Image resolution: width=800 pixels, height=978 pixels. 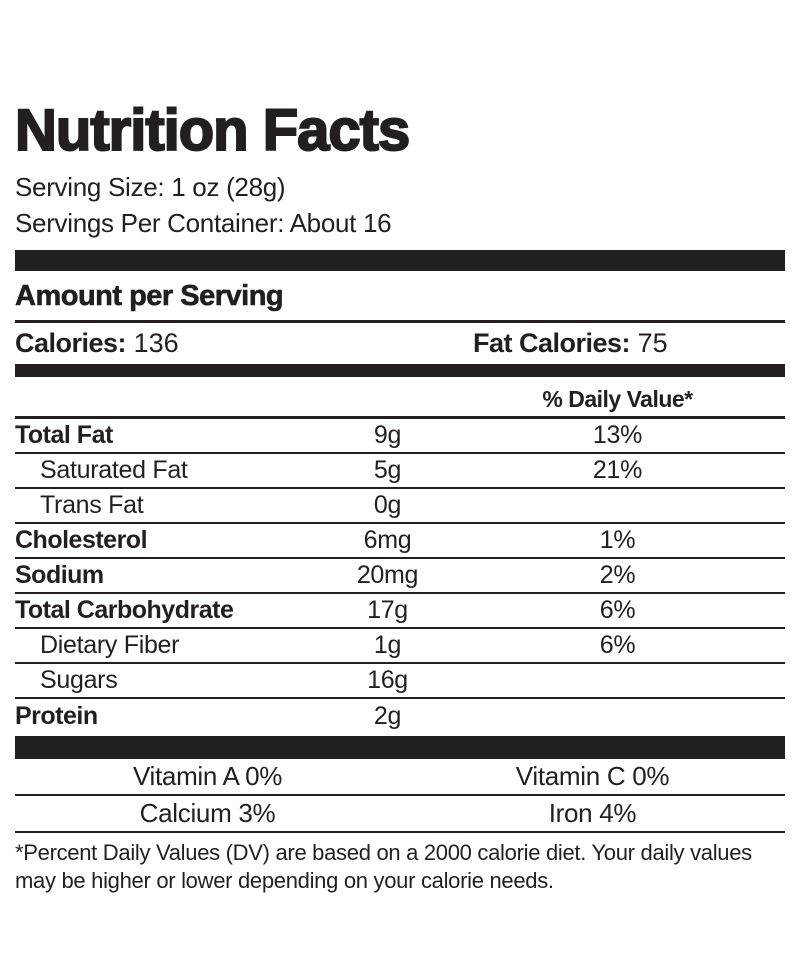 I want to click on micronutrient-left: Vitamin A 0%, so click(x=207, y=775).